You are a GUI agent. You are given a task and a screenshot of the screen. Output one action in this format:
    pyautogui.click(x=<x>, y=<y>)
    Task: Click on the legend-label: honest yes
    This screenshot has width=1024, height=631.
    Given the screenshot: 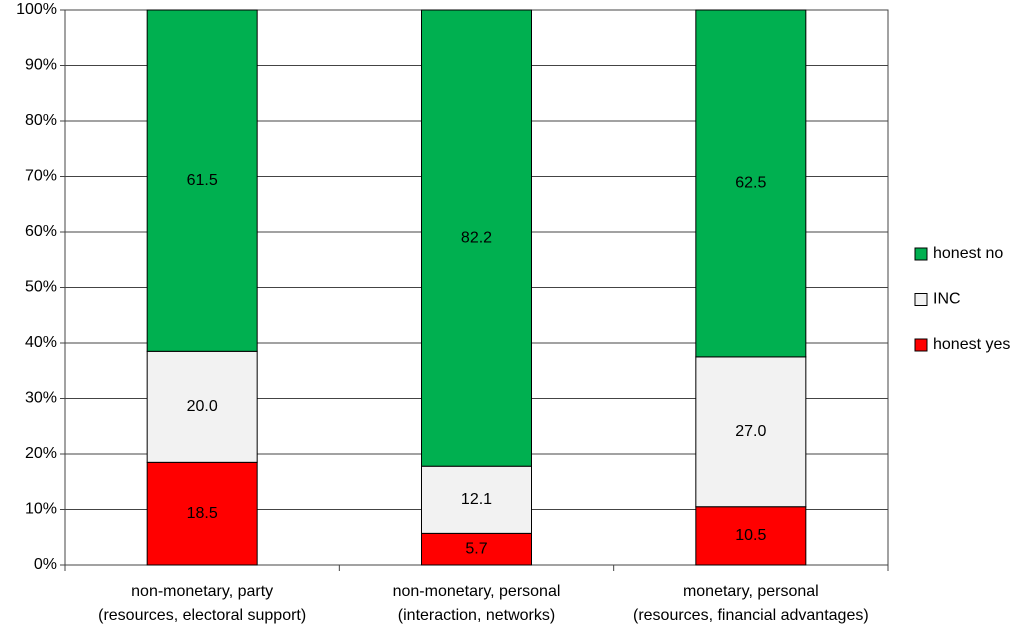 What is the action you would take?
    pyautogui.click(x=971, y=344)
    